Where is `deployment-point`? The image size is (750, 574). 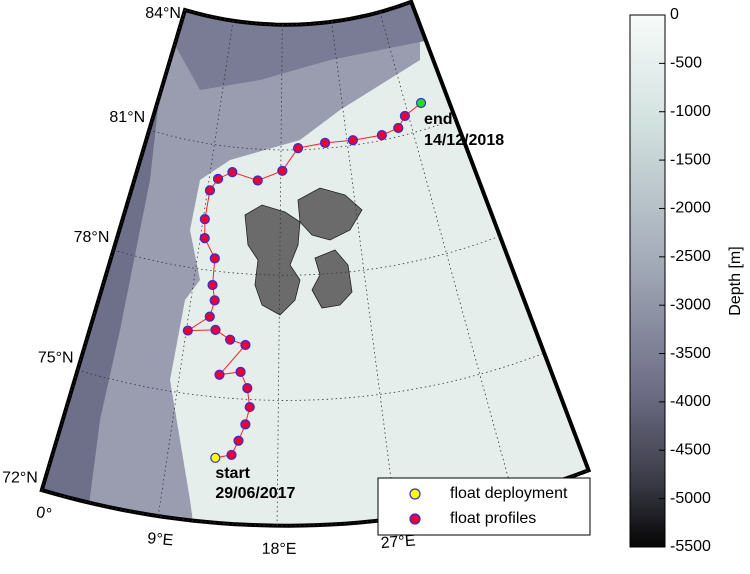
deployment-point is located at coordinates (215, 457).